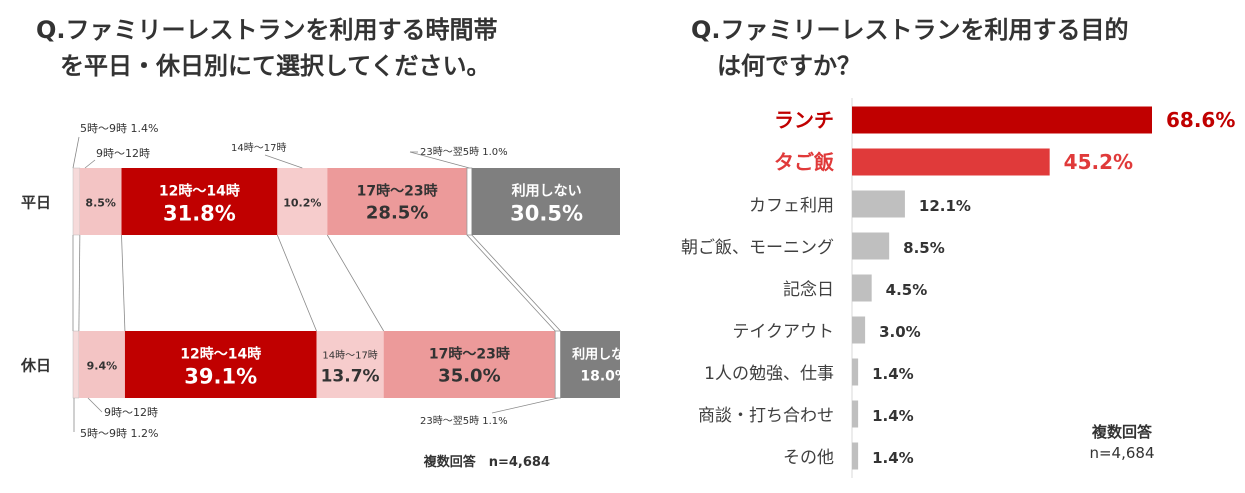 This screenshot has width=1245, height=493. I want to click on category-label-3: 朝ご飯、モーニング, so click(757, 248).